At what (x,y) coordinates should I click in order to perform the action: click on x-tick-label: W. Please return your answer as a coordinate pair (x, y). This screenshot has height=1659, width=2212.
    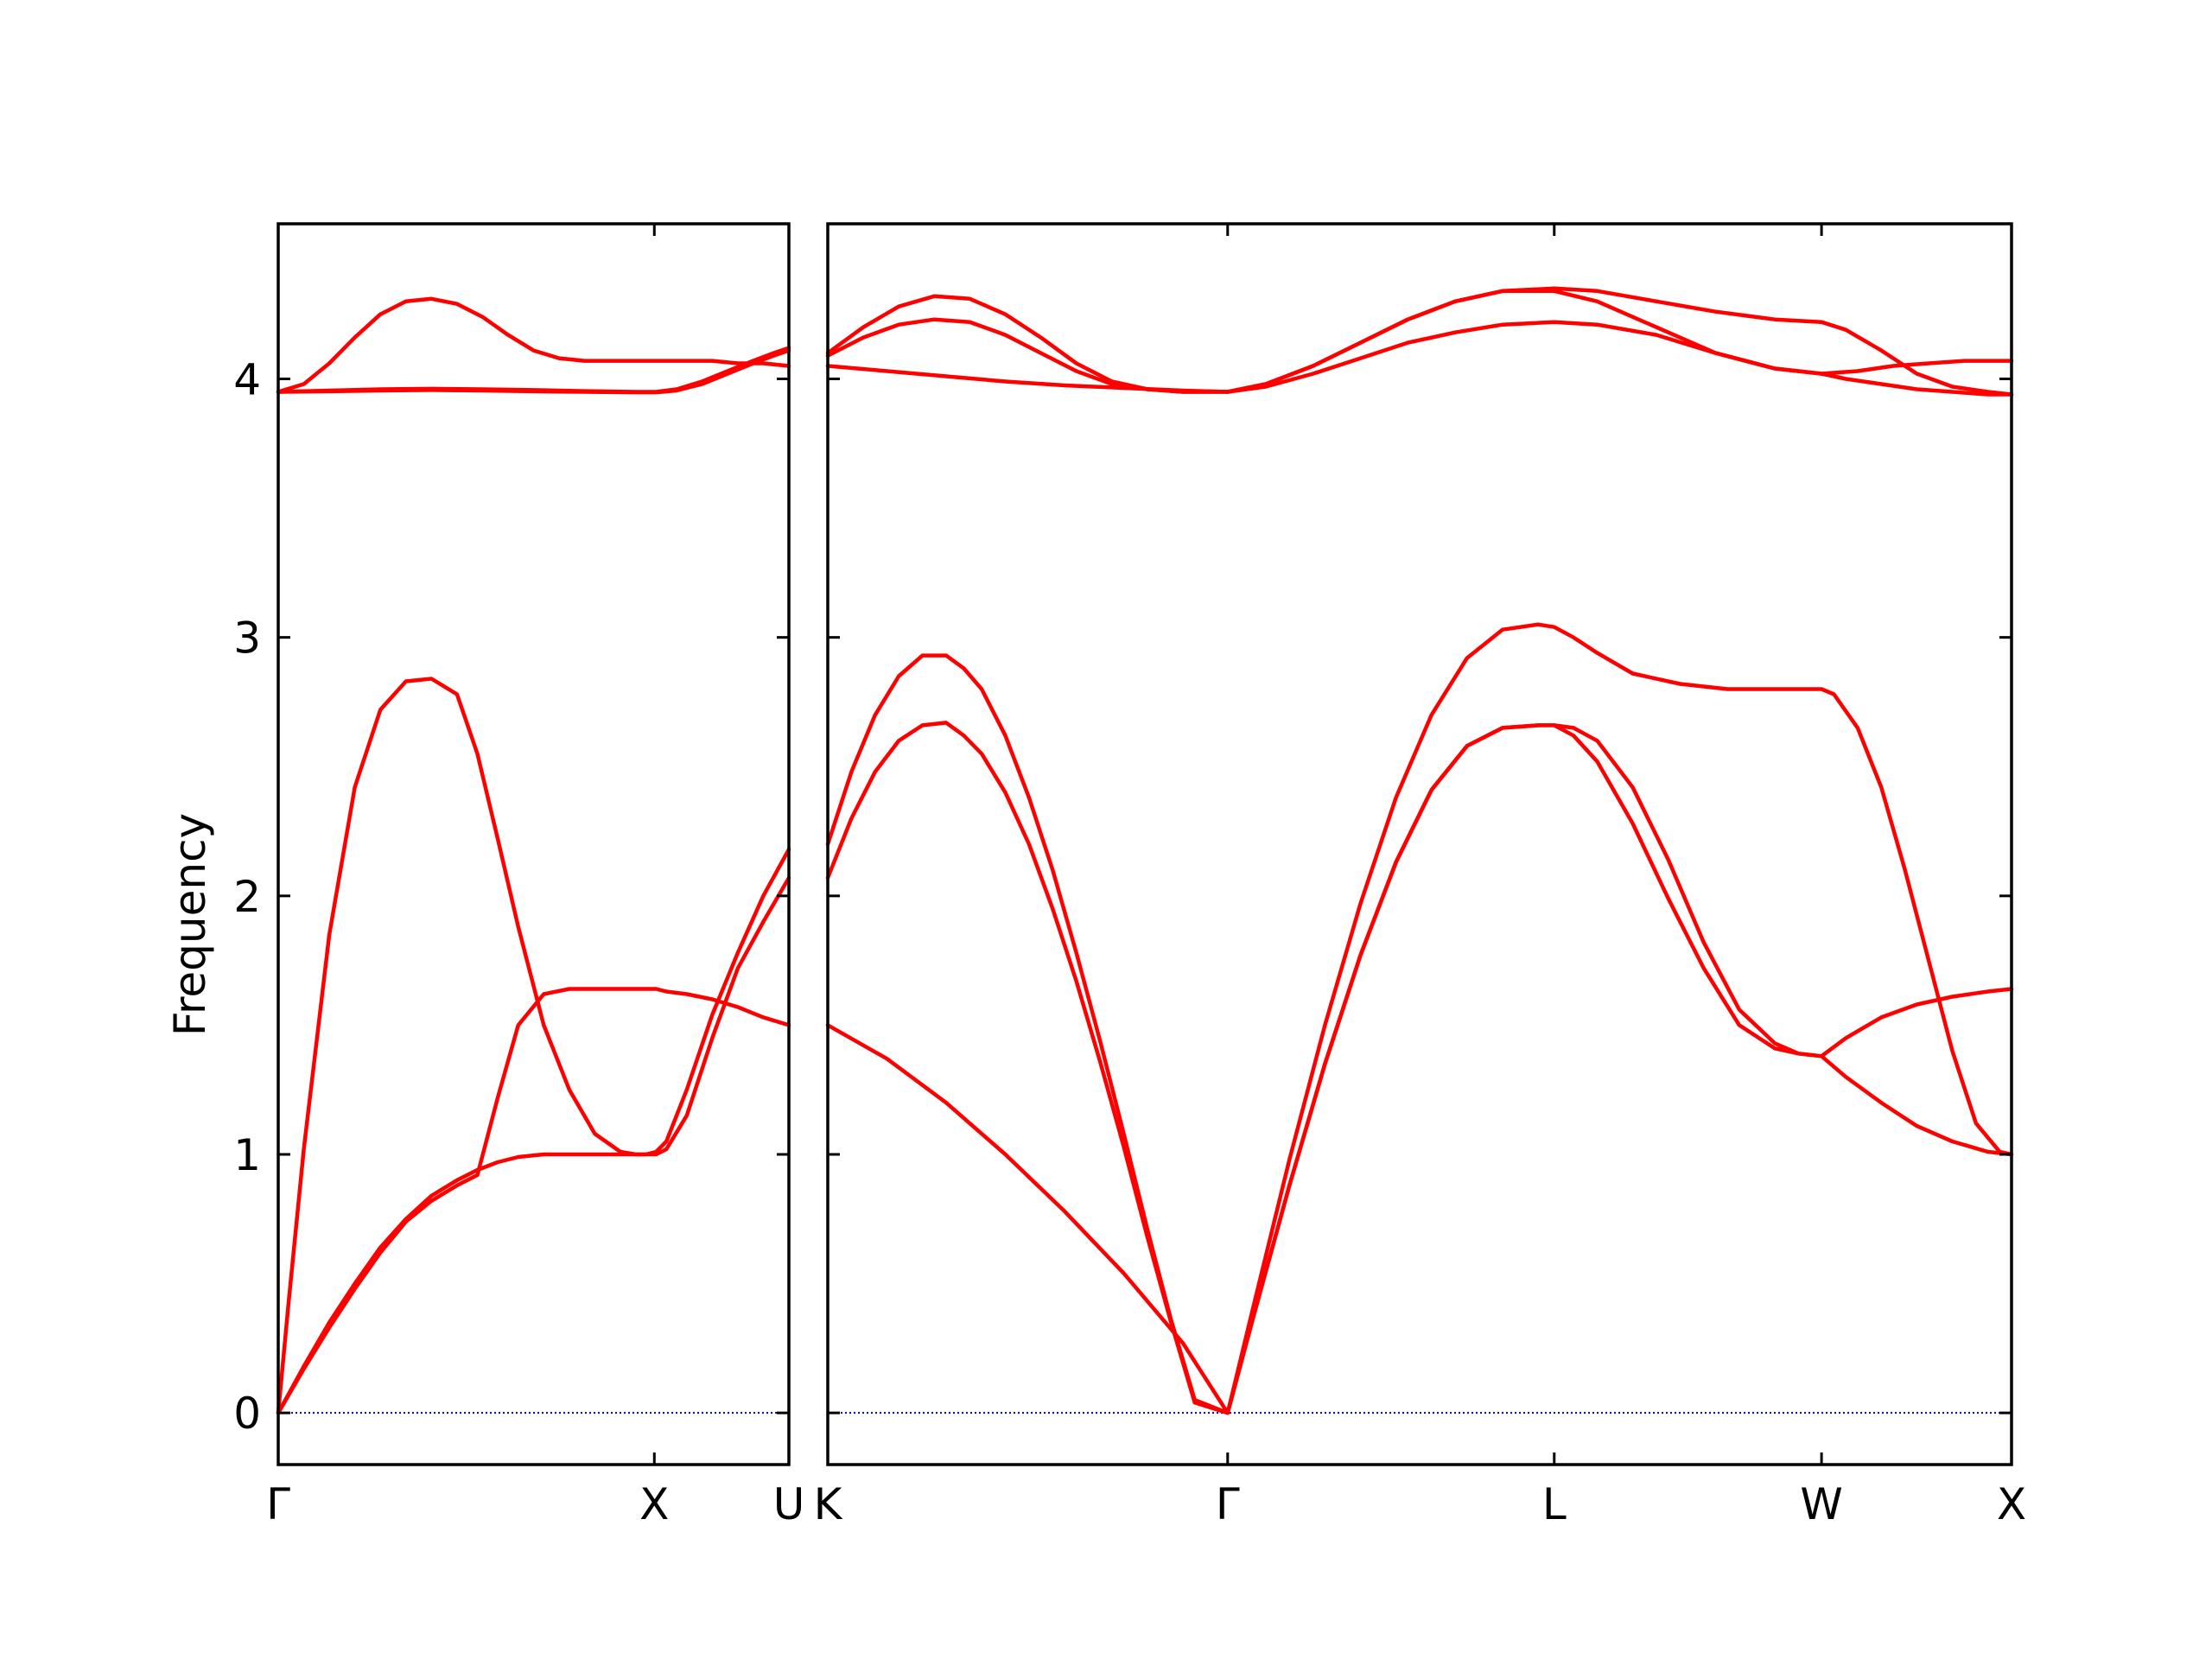
    Looking at the image, I should click on (1821, 1504).